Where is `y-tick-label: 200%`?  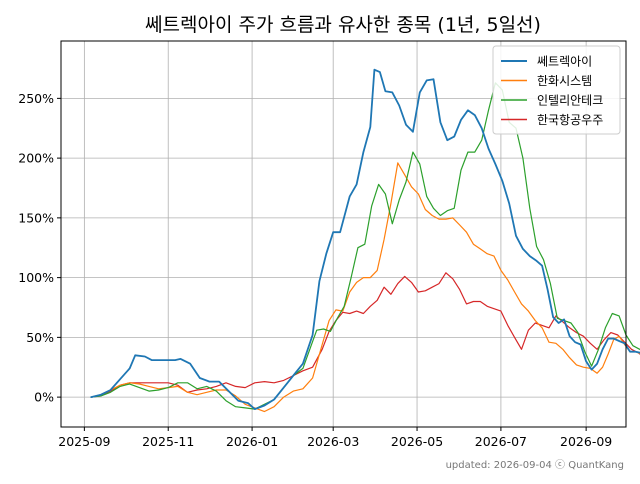 y-tick-label: 200% is located at coordinates (36, 158).